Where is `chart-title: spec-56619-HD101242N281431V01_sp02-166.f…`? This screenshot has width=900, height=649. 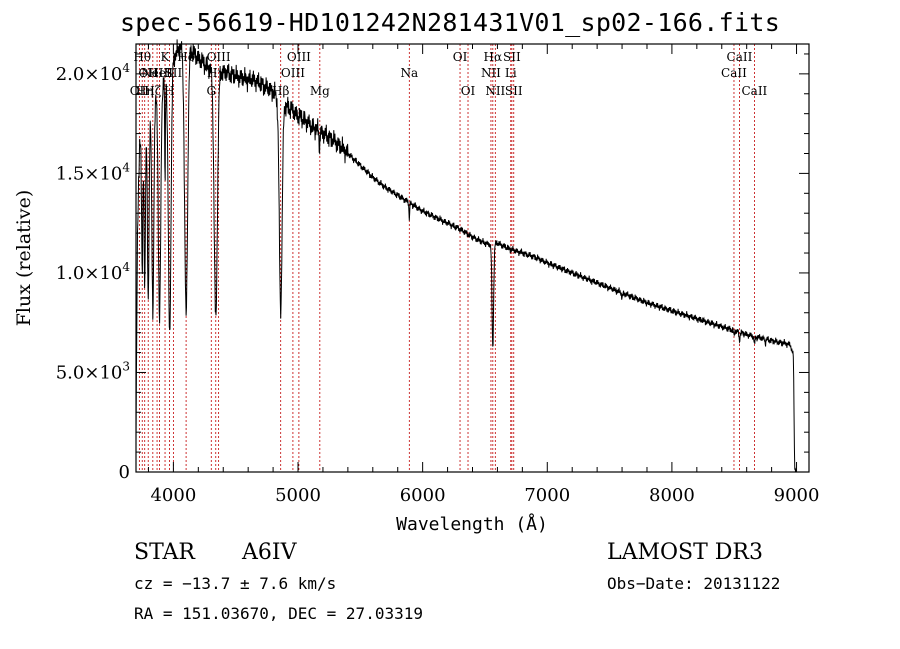
chart-title: spec-56619-HD101242N281431V01_sp02-166.f… is located at coordinates (450, 22).